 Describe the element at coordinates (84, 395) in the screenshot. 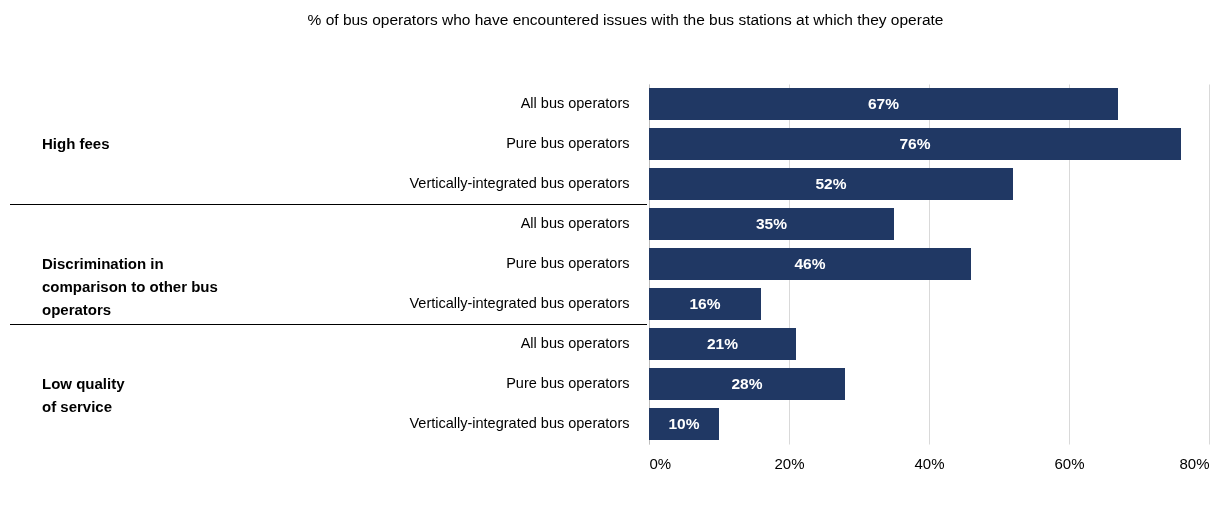

I see `text: Low quality of service` at that location.